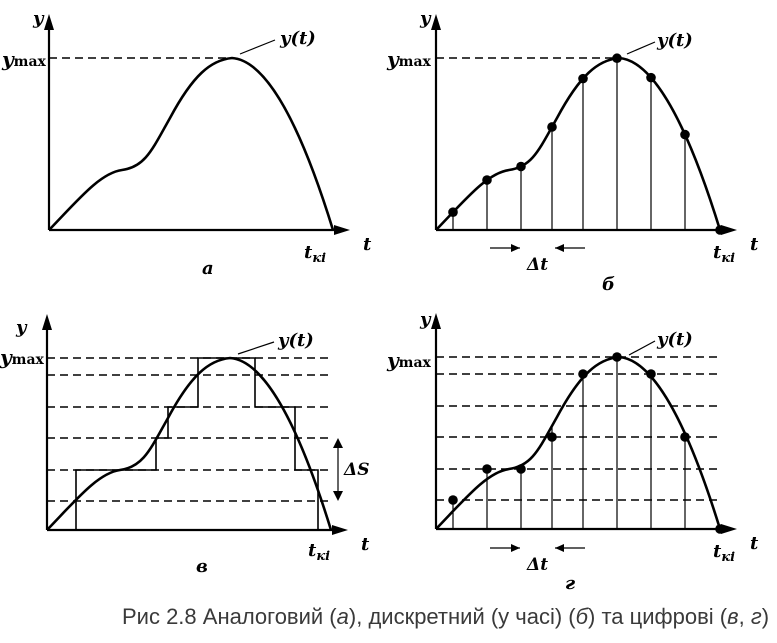 This screenshot has width=777, height=643. What do you see at coordinates (190, 429) in the screenshot?
I see `panel-c-quantization-levels` at bounding box center [190, 429].